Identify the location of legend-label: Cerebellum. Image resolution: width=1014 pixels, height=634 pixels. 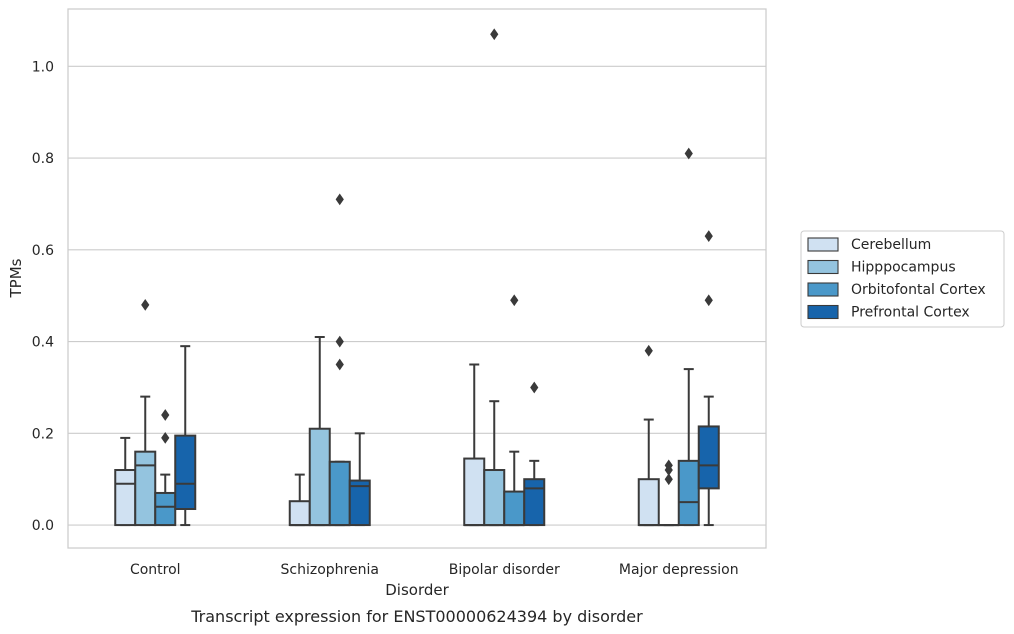
(891, 245).